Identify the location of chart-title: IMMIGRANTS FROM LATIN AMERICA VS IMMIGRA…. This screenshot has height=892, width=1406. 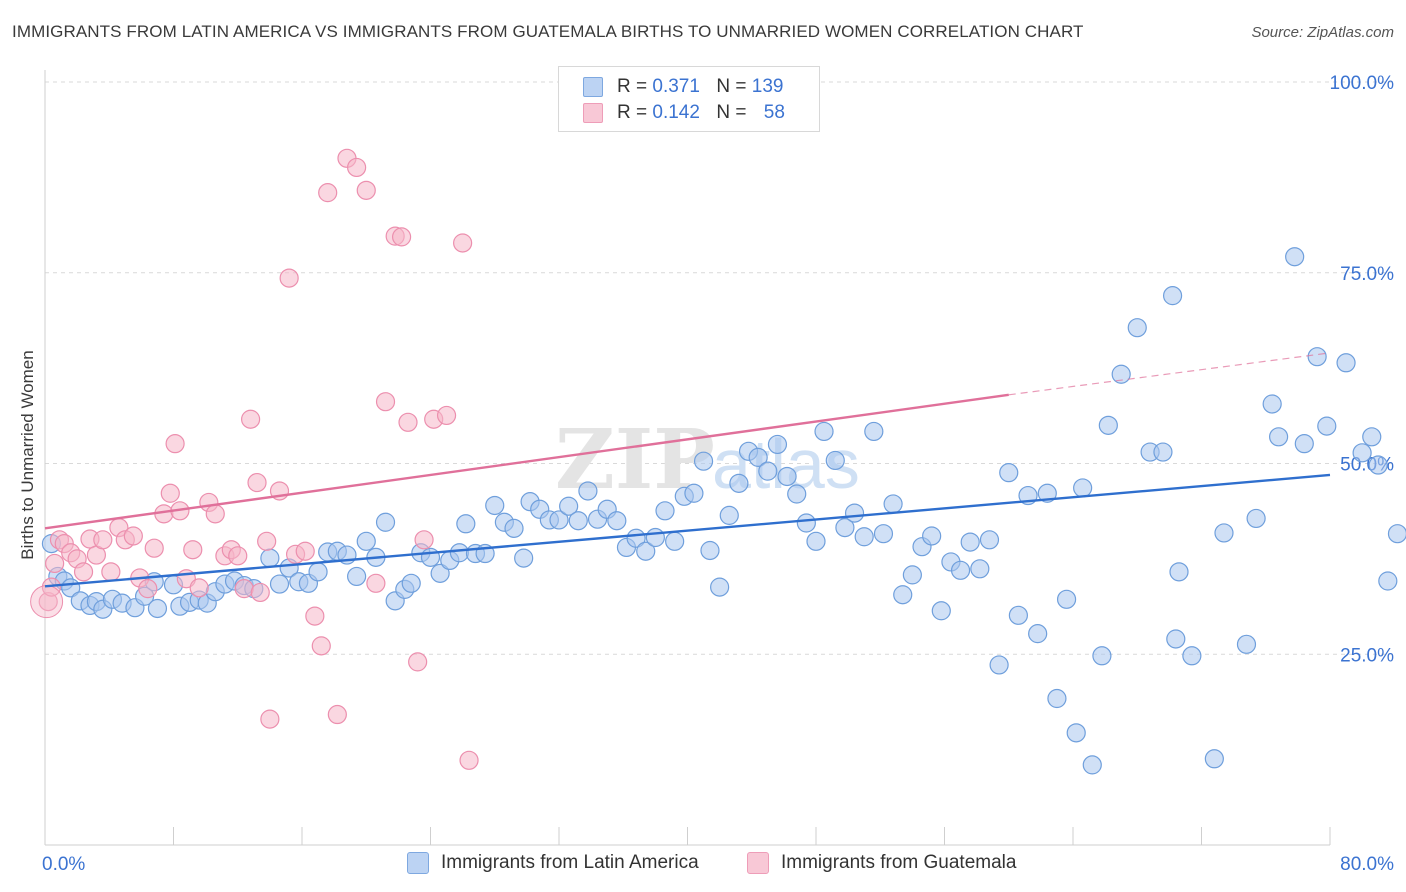
(548, 31).